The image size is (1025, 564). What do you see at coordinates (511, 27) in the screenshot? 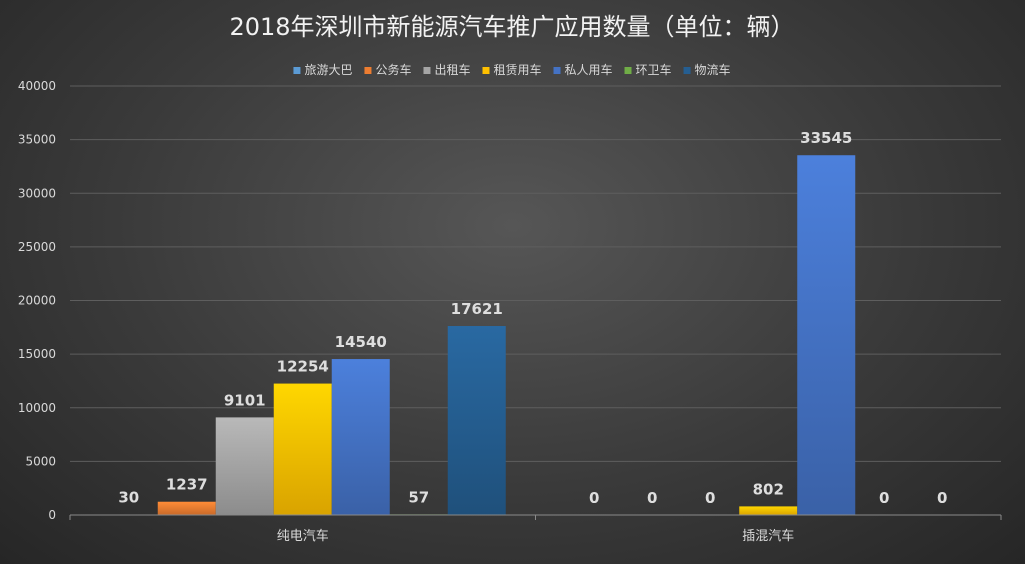
I see `chart-title: 2018年深圳市新能源汽车推广应用数量（单位：辆）` at bounding box center [511, 27].